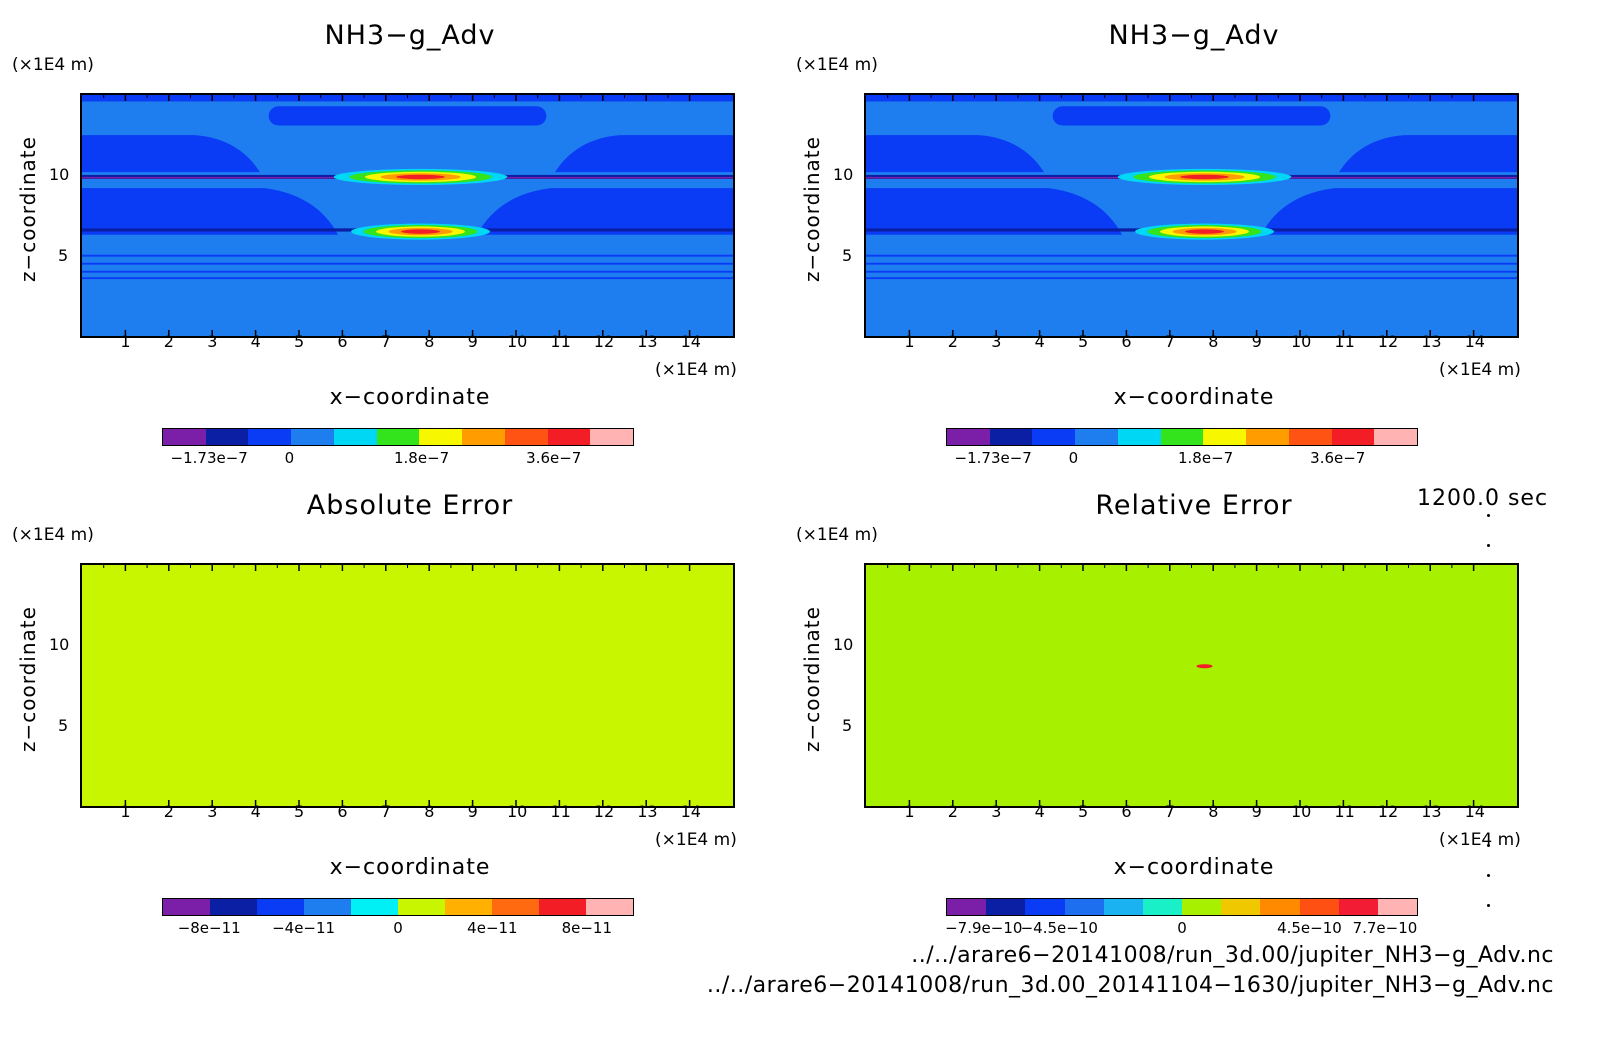 The image size is (1604, 1054). Describe the element at coordinates (1059, 928) in the screenshot. I see `colorbar-label: −4.5e−10` at that location.